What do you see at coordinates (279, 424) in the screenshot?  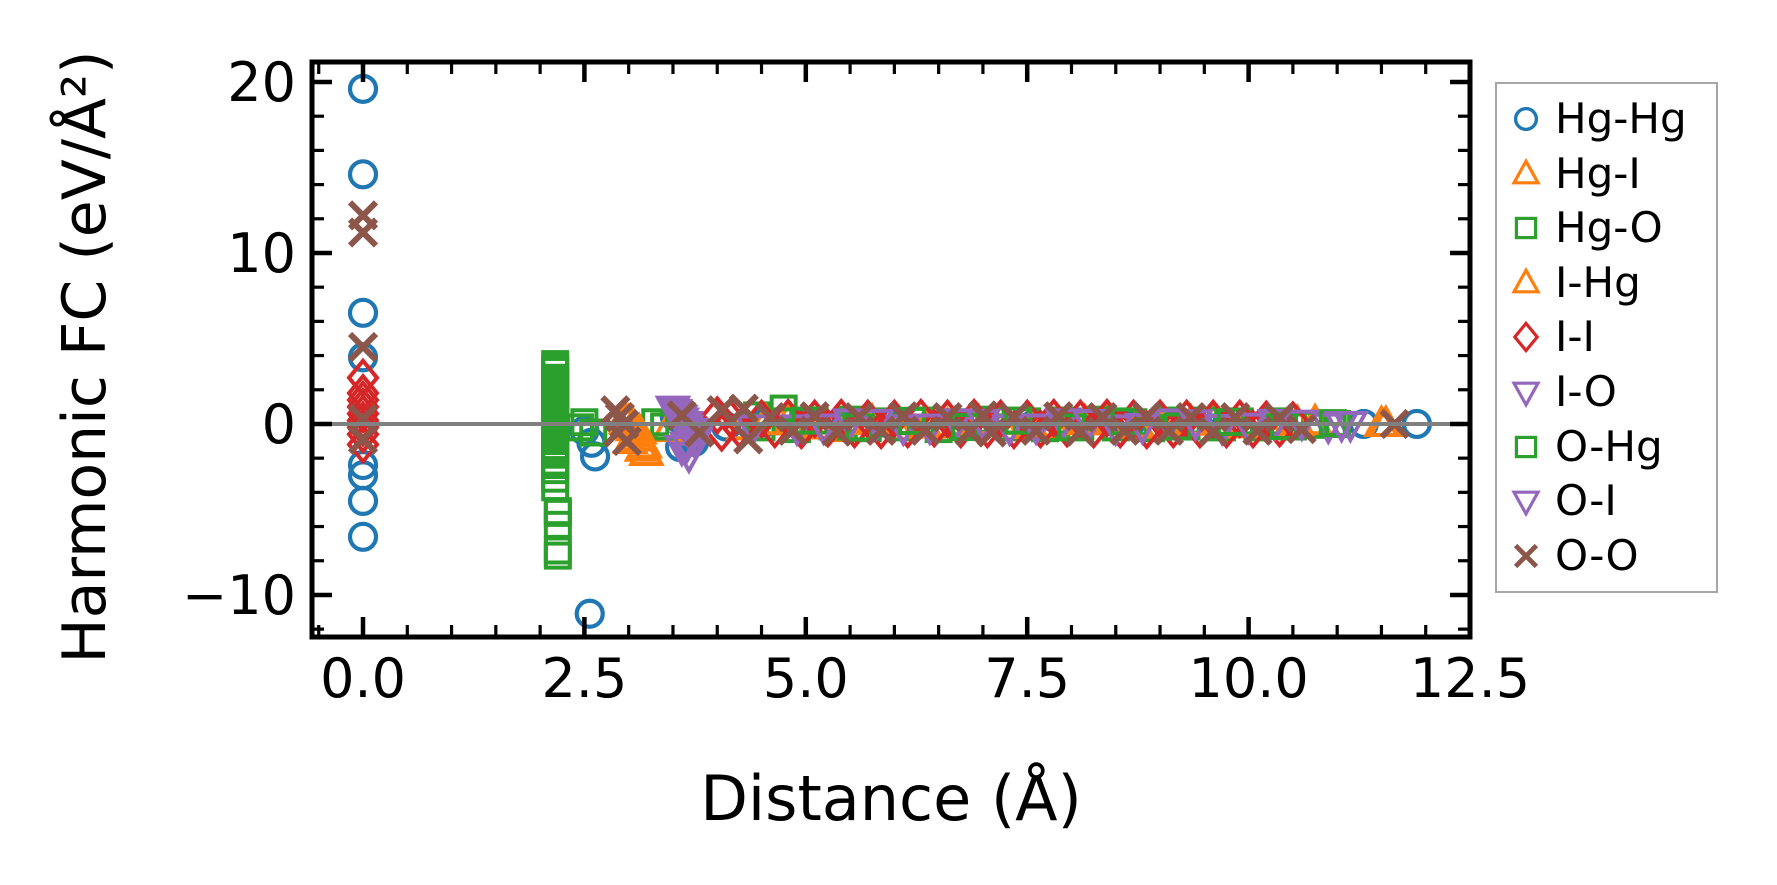 I see `y-tick-label: 0` at bounding box center [279, 424].